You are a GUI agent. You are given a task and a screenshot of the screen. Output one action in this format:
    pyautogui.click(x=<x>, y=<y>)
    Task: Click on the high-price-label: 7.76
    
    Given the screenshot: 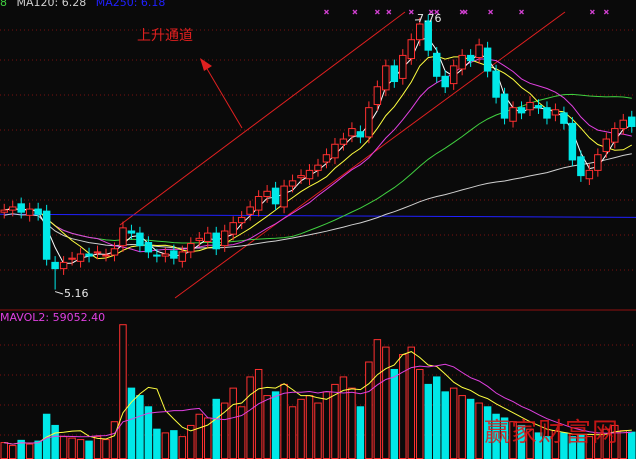 What is the action you would take?
    pyautogui.click(x=429, y=18)
    